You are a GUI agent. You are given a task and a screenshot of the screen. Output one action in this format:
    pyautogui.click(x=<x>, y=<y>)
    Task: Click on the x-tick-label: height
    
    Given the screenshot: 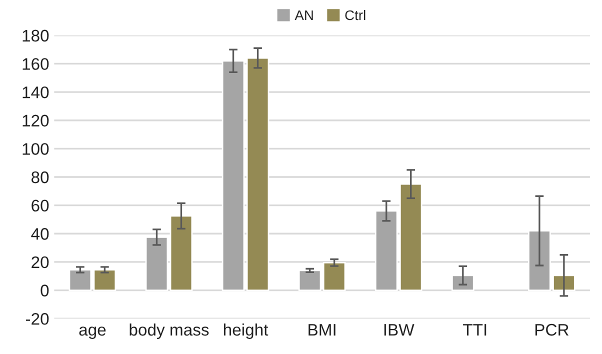 What is the action you would take?
    pyautogui.click(x=246, y=331)
    